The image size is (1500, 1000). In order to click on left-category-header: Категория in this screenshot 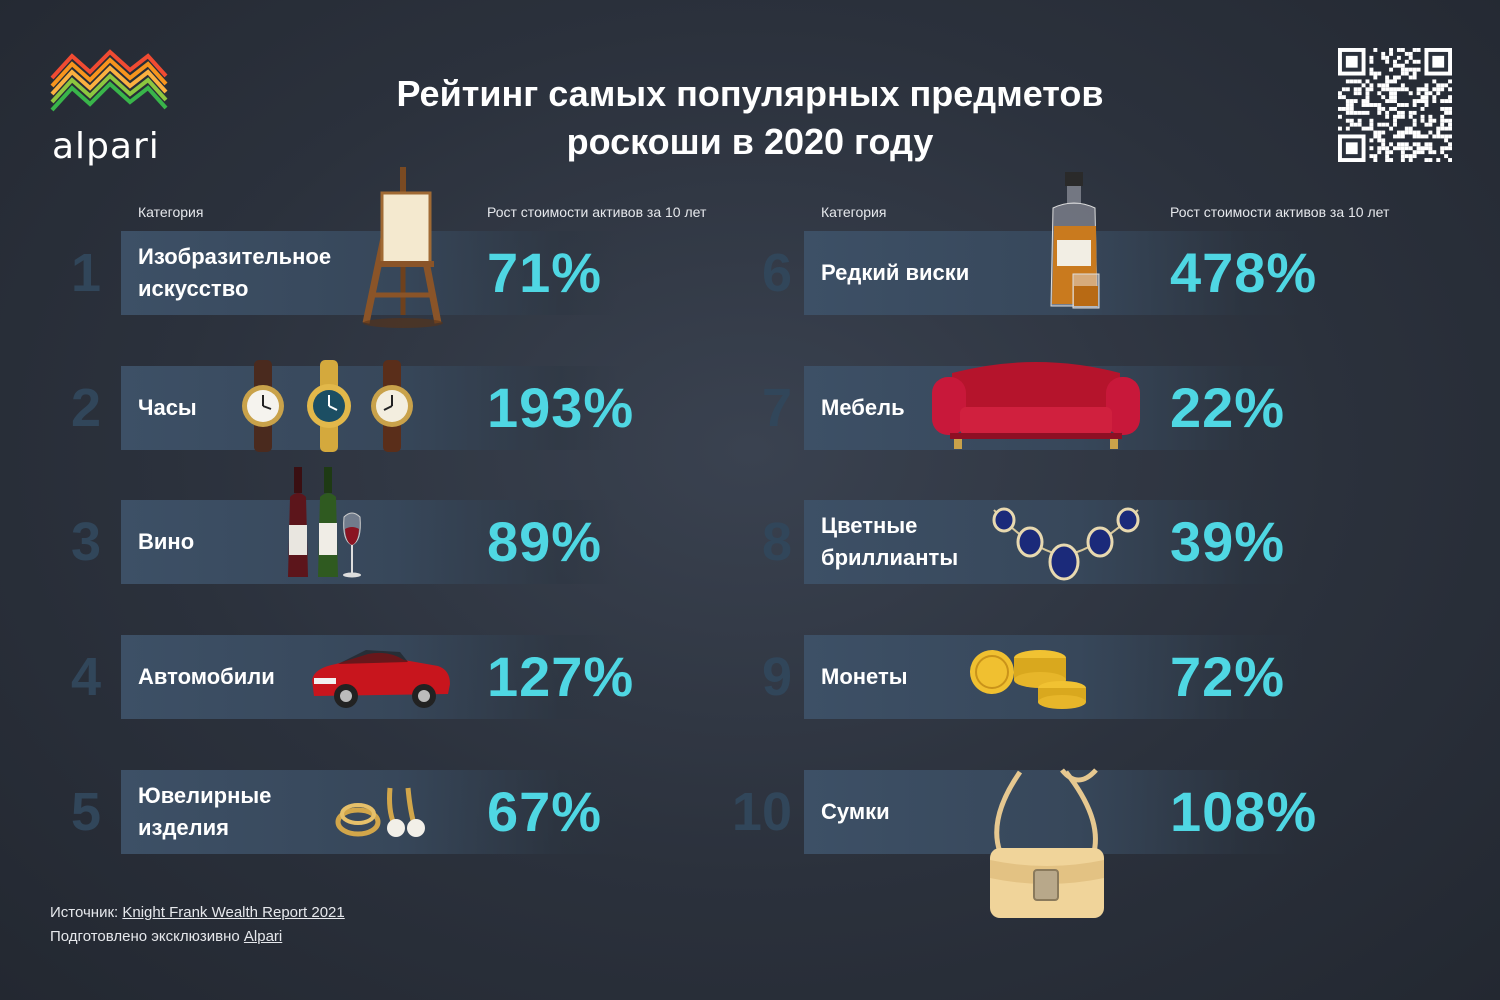, I will do `click(171, 212)`.